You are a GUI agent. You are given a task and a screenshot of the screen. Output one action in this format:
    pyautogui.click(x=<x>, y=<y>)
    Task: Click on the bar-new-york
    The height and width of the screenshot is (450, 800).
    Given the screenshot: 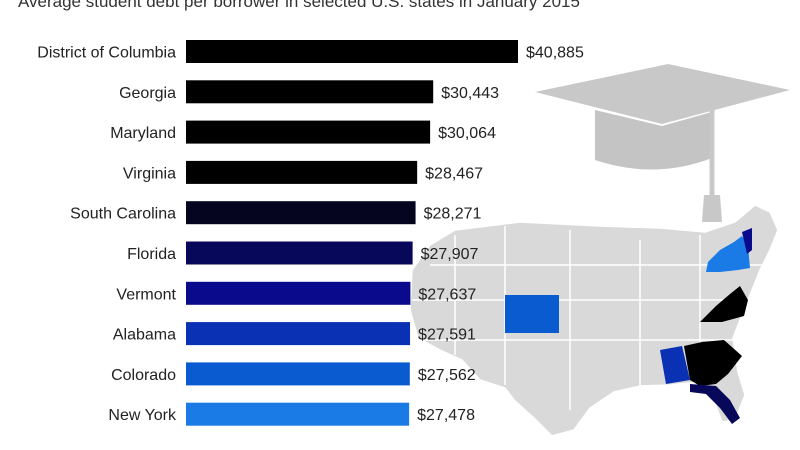 What is the action you would take?
    pyautogui.click(x=298, y=414)
    